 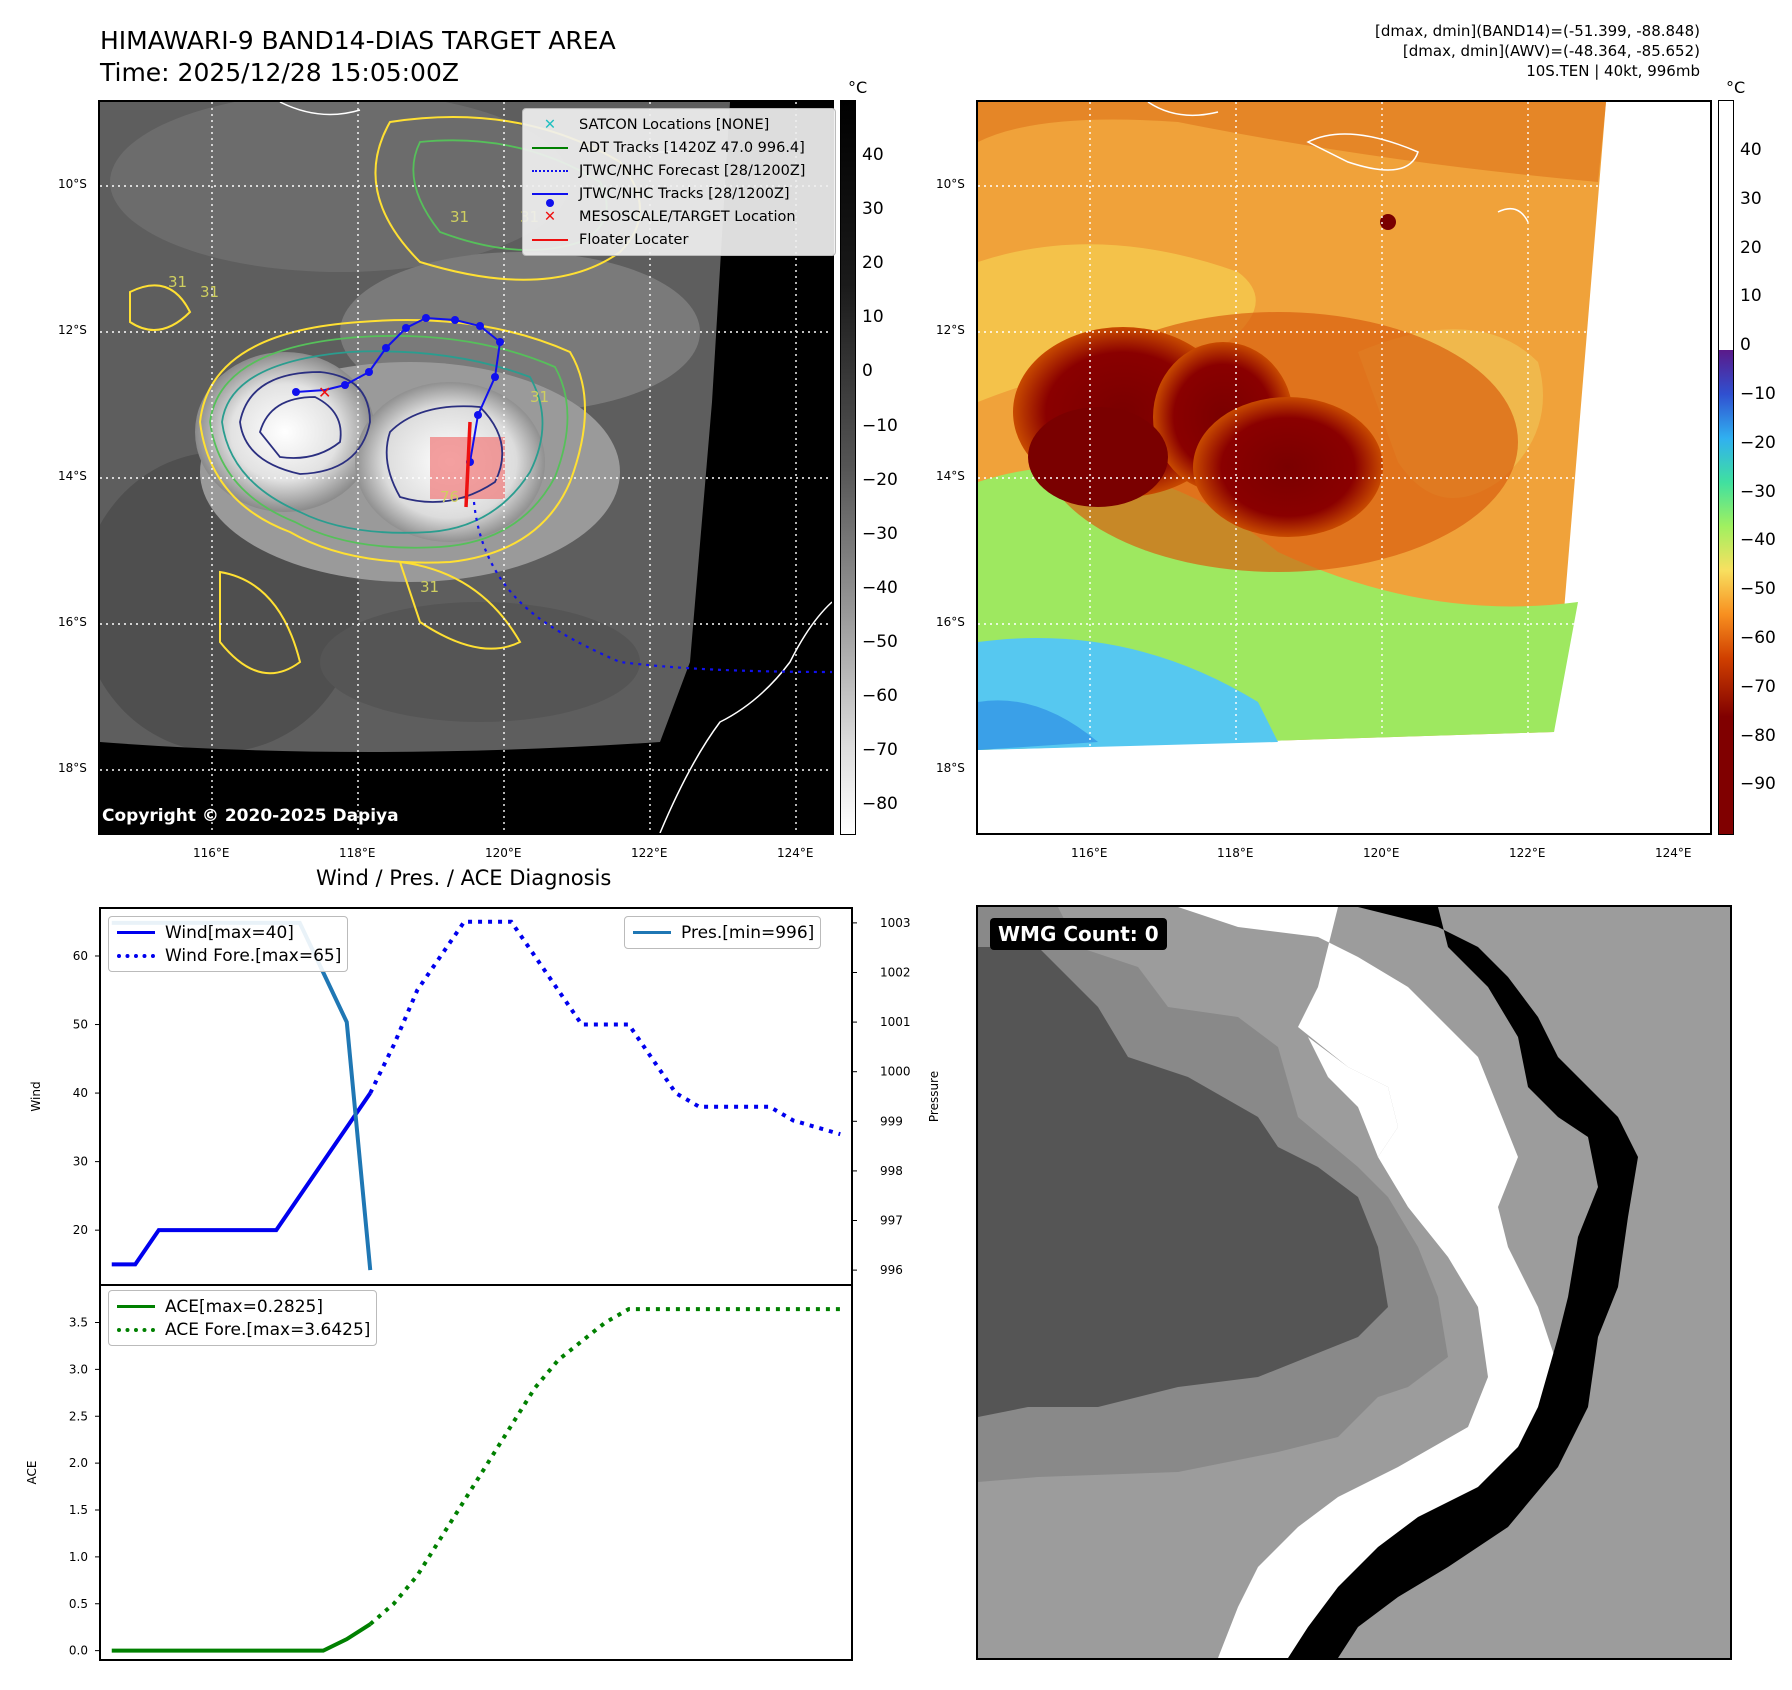 What do you see at coordinates (78, 1651) in the screenshot?
I see `ace-tick-label: 0.0` at bounding box center [78, 1651].